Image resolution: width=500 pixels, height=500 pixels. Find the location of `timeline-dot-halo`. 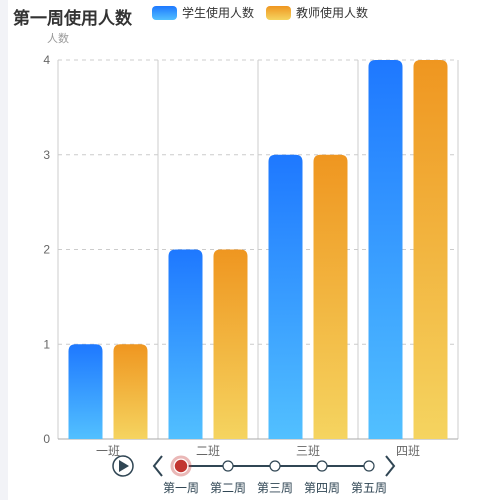

timeline-dot-halo is located at coordinates (181, 466).